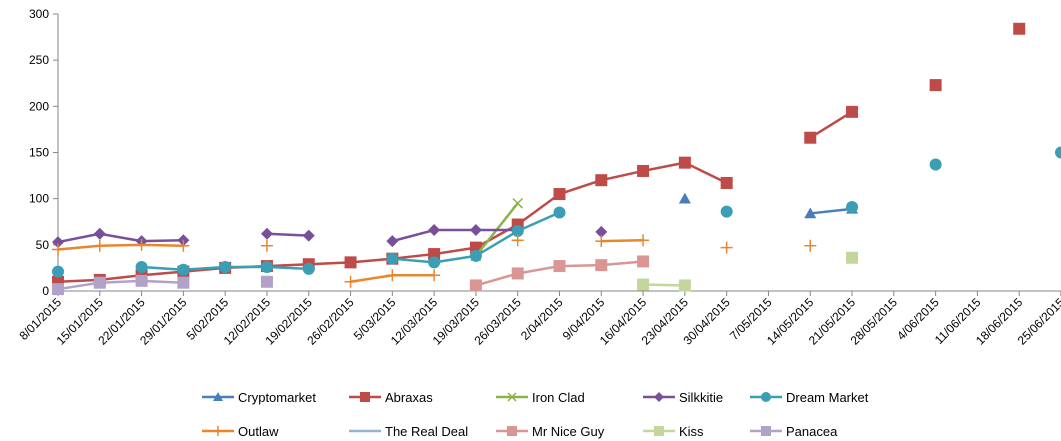 Image resolution: width=1061 pixels, height=441 pixels. I want to click on legend-item-the-real-deal: The Real Deal, so click(408, 431).